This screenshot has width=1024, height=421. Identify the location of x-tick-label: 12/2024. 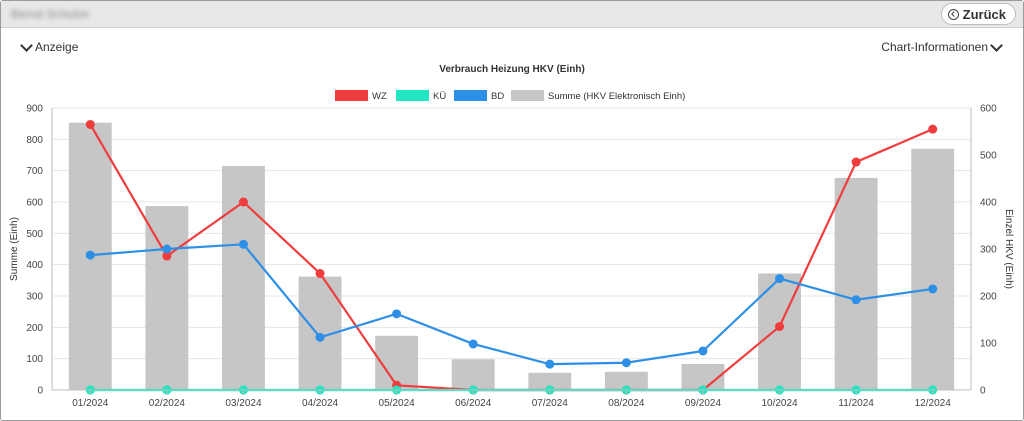
(933, 403).